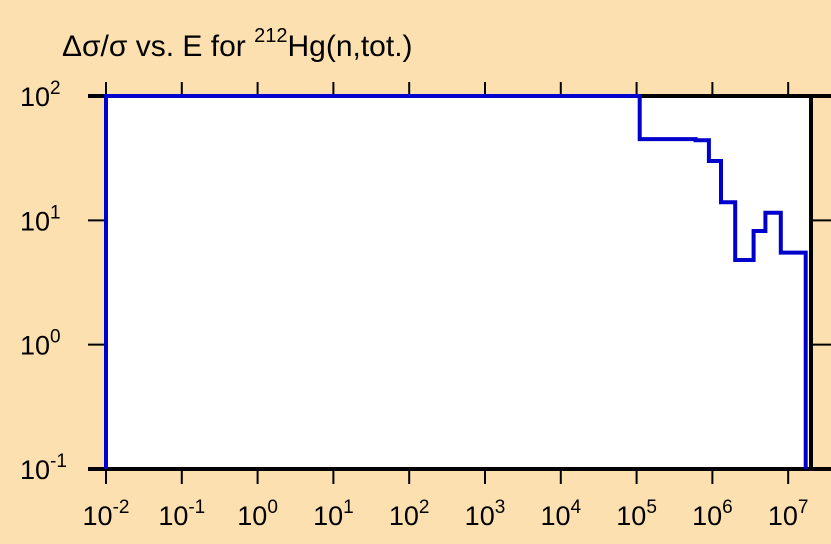 The image size is (831, 544). What do you see at coordinates (803, 507) in the screenshot?
I see `x-tick-exp: 7` at bounding box center [803, 507].